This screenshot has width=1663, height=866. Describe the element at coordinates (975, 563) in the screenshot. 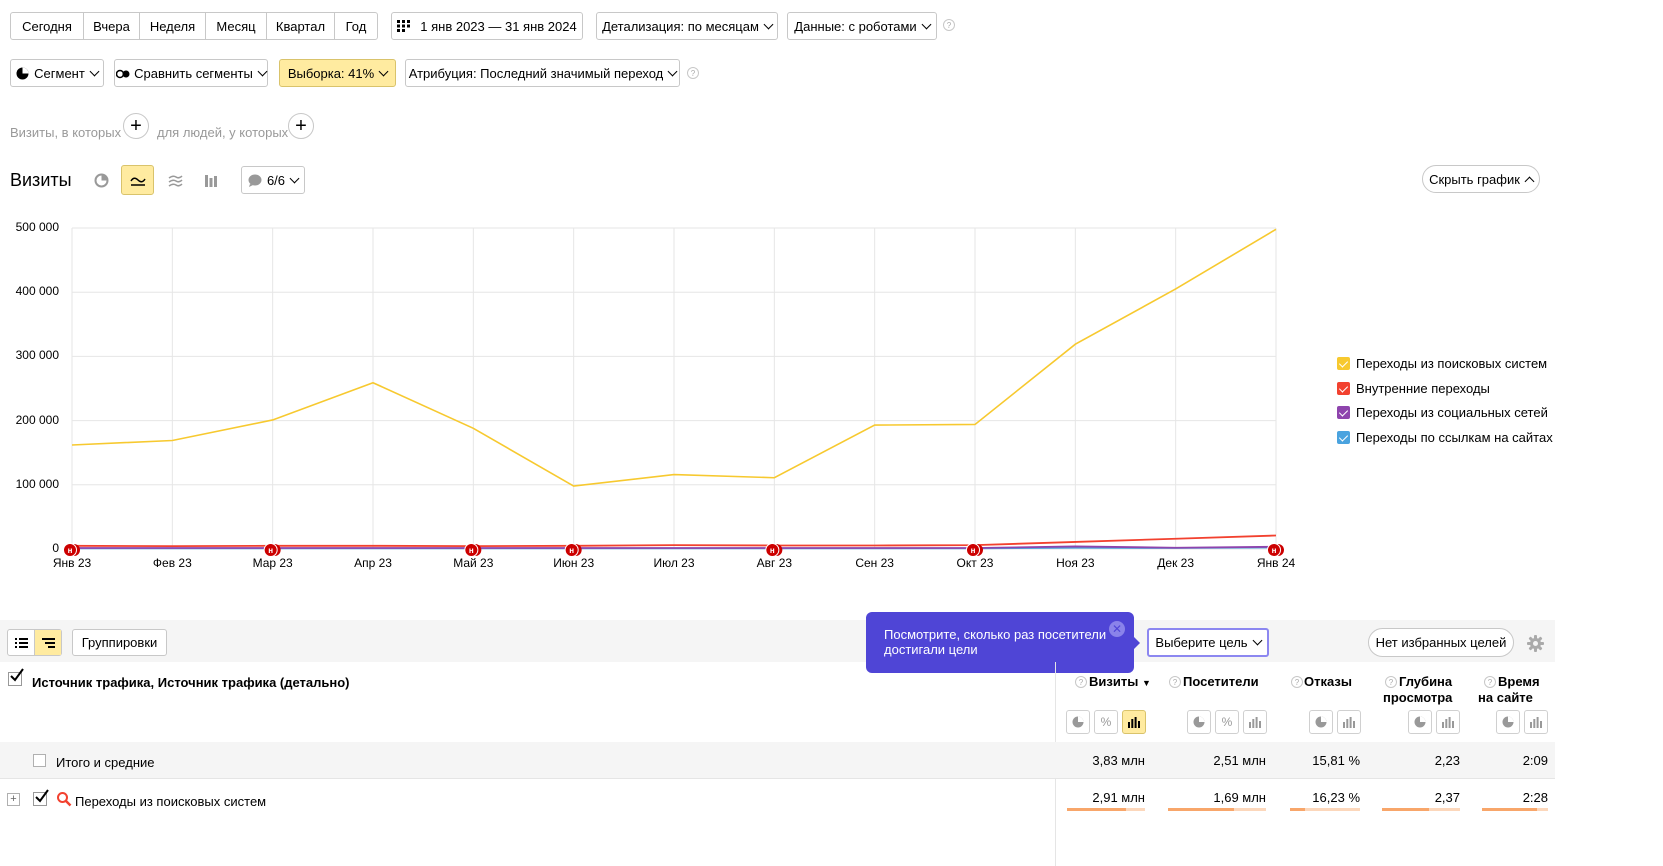

I see `x-tick-label: Окт 23` at that location.